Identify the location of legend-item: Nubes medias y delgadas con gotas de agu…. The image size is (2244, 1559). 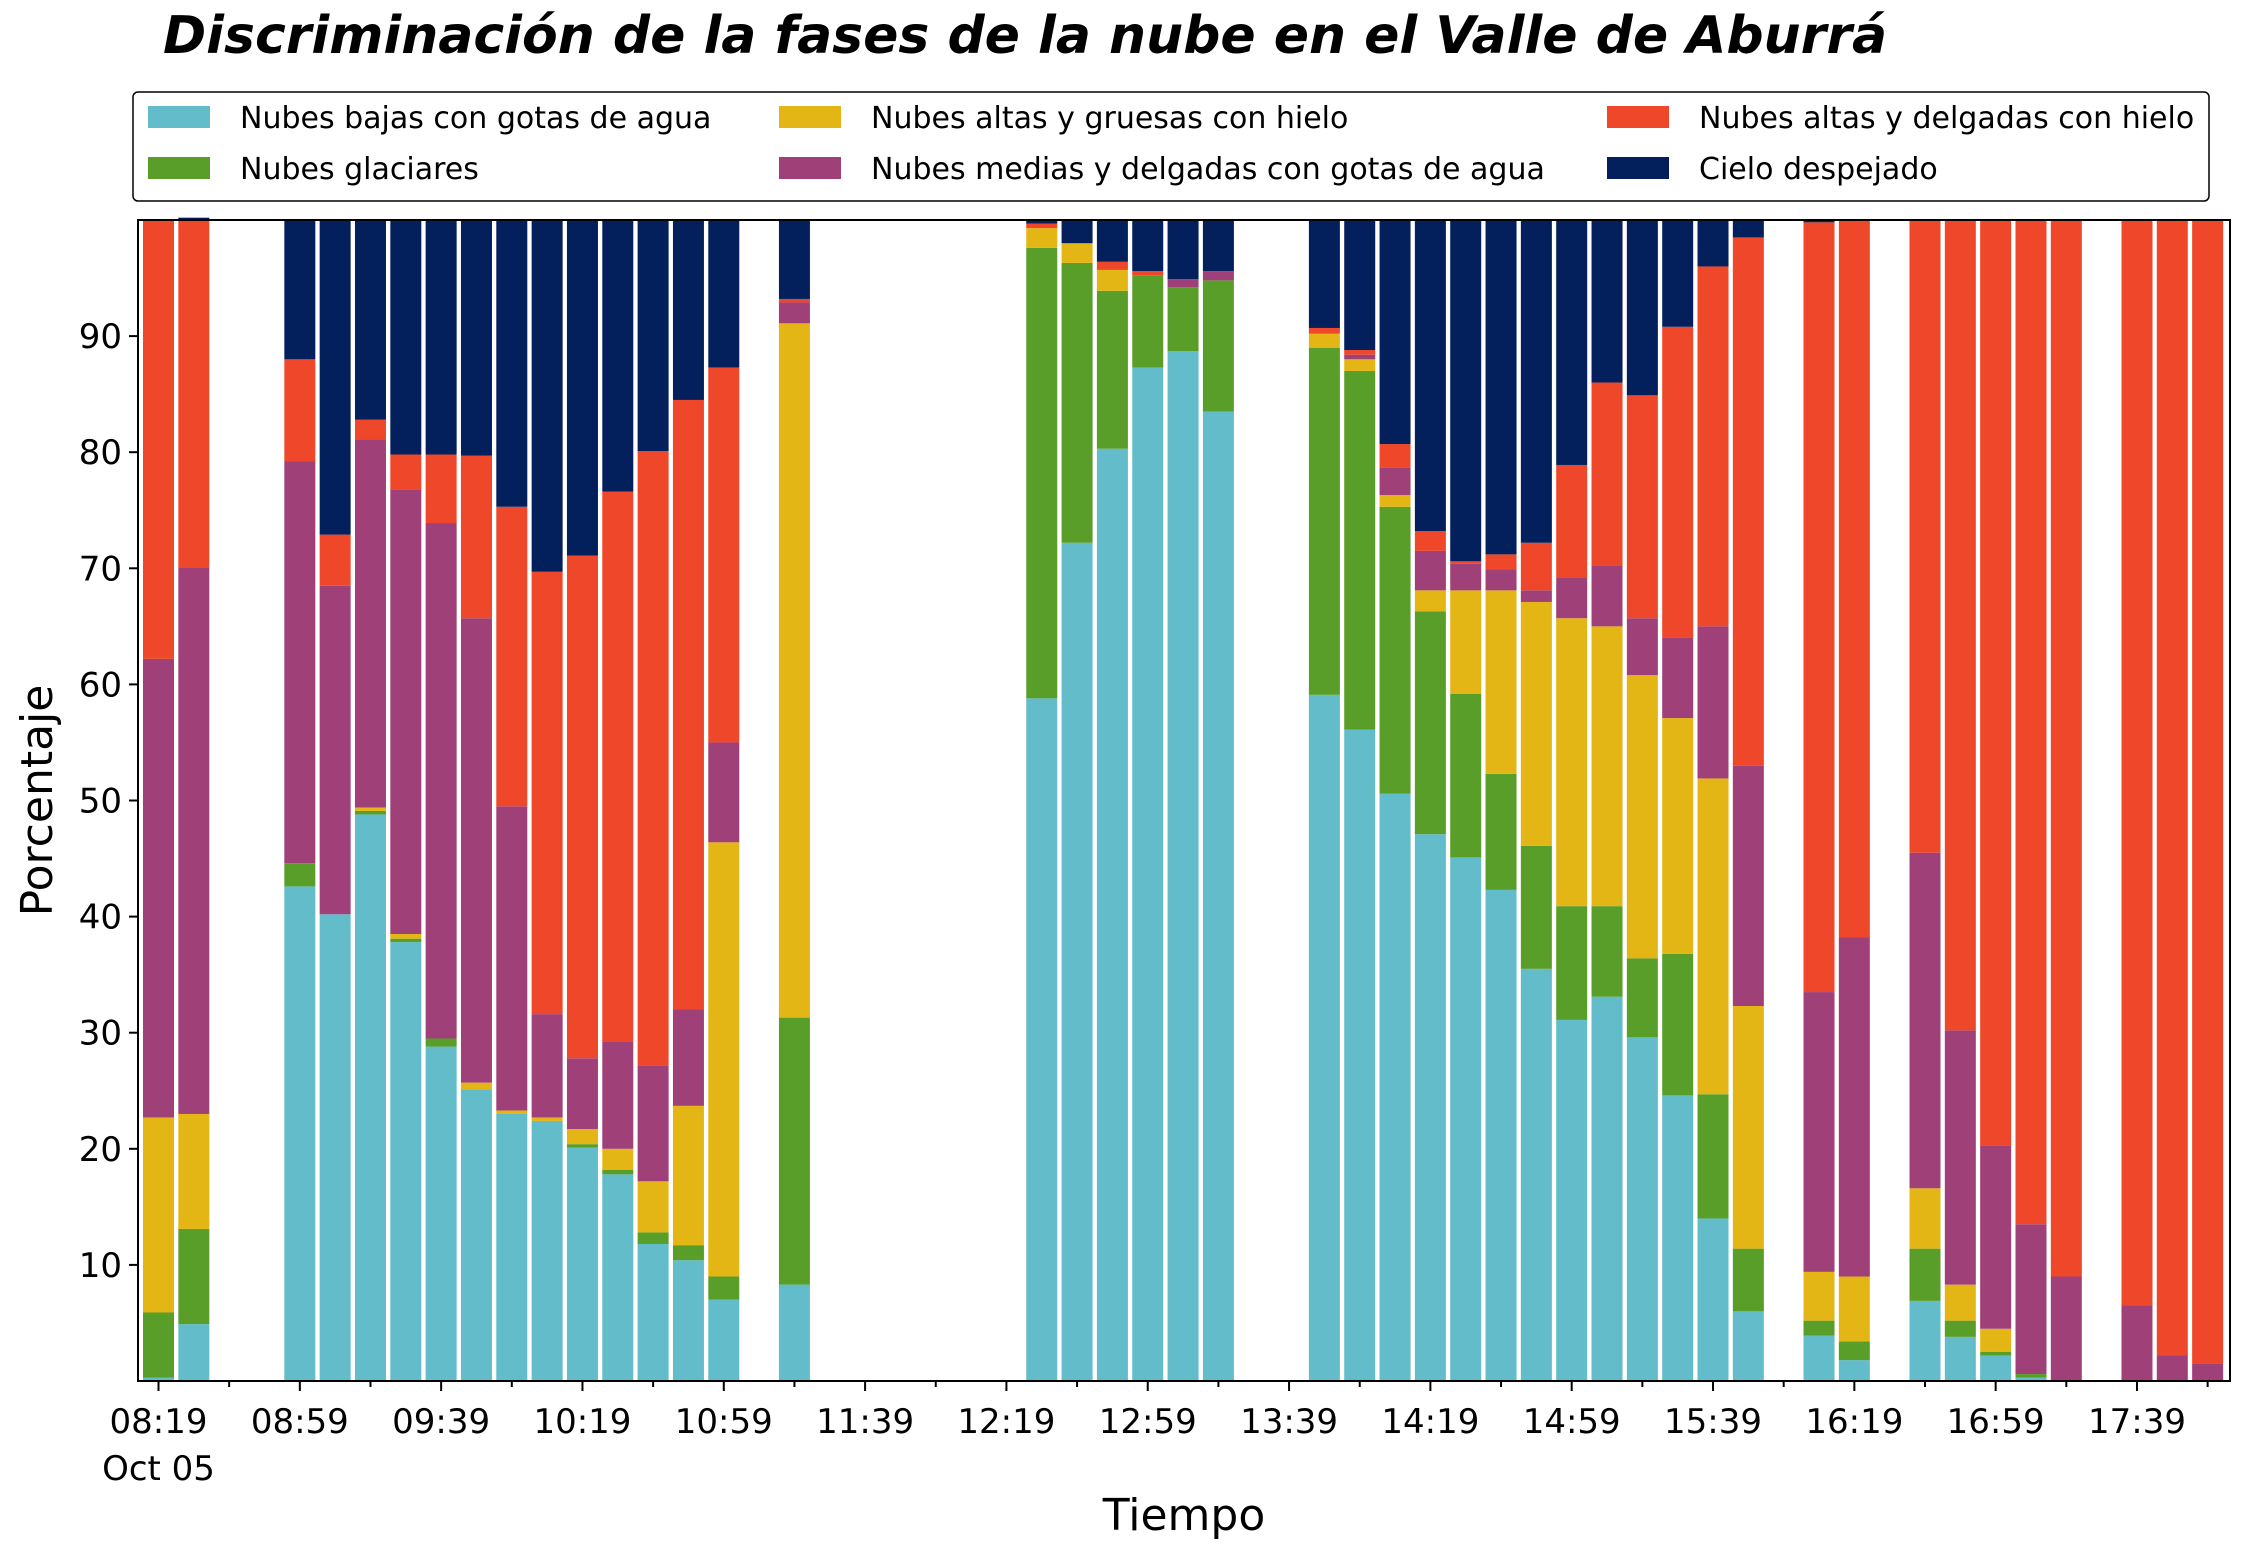
(1162, 169).